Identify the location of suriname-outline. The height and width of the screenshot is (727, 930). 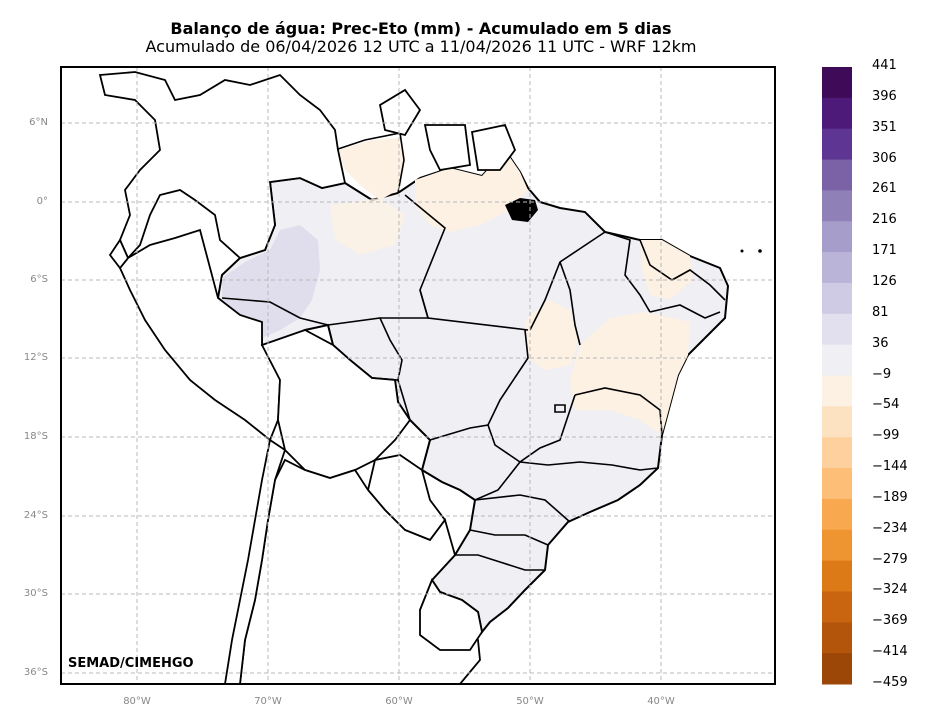
(447, 147).